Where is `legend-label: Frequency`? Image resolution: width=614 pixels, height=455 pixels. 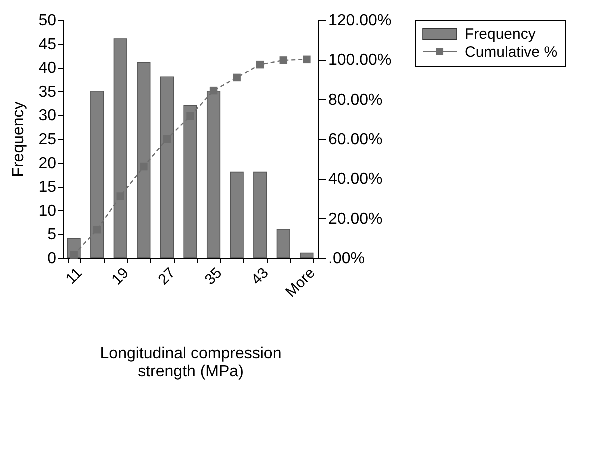
legend-label: Frequency is located at coordinates (500, 35).